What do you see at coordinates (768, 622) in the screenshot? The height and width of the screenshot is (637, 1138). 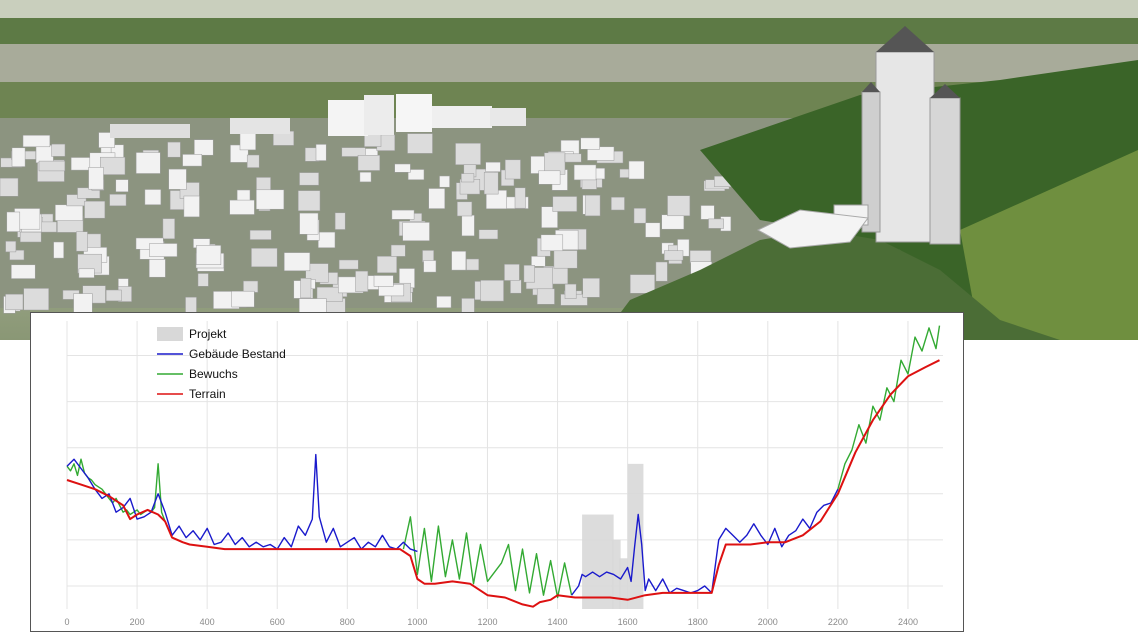 I see `x-tick-label: 2000` at bounding box center [768, 622].